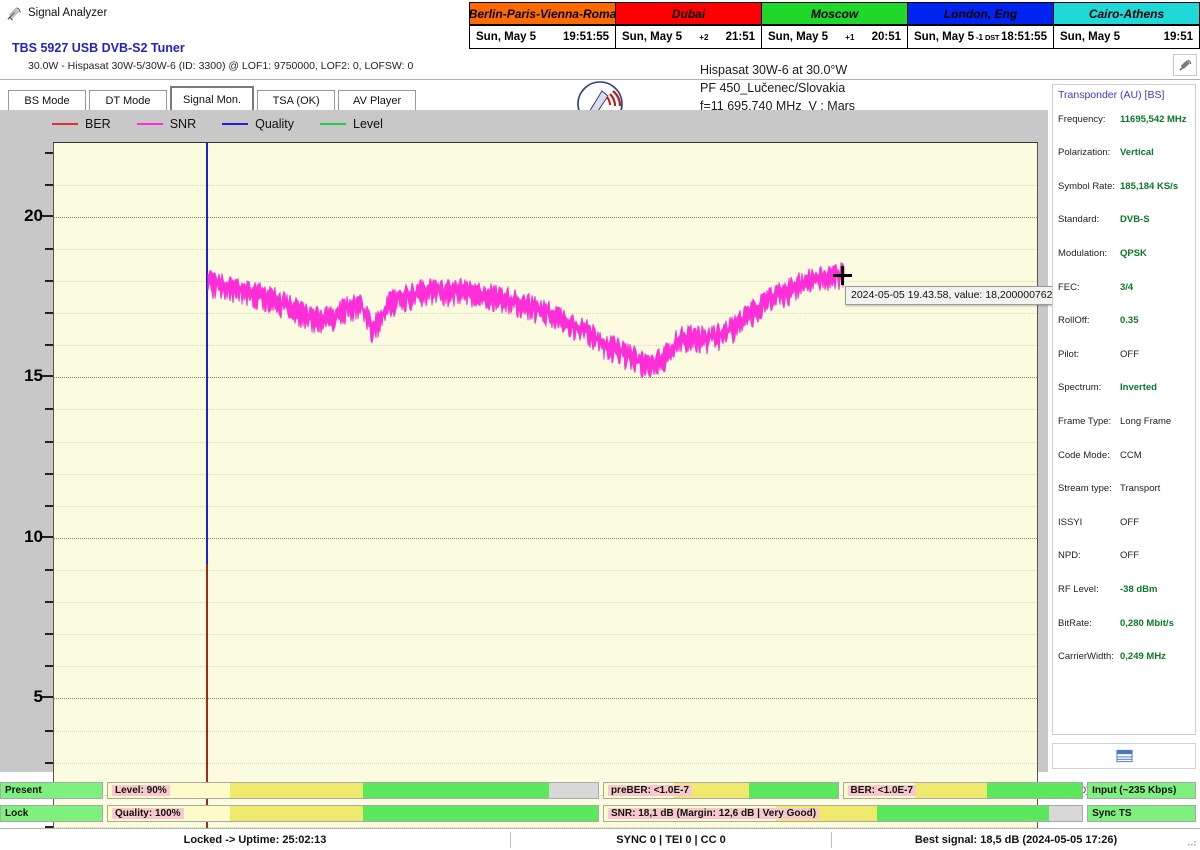  Describe the element at coordinates (1126, 455) in the screenshot. I see `transponder-row-codemode: Code Mode: CCM` at that location.